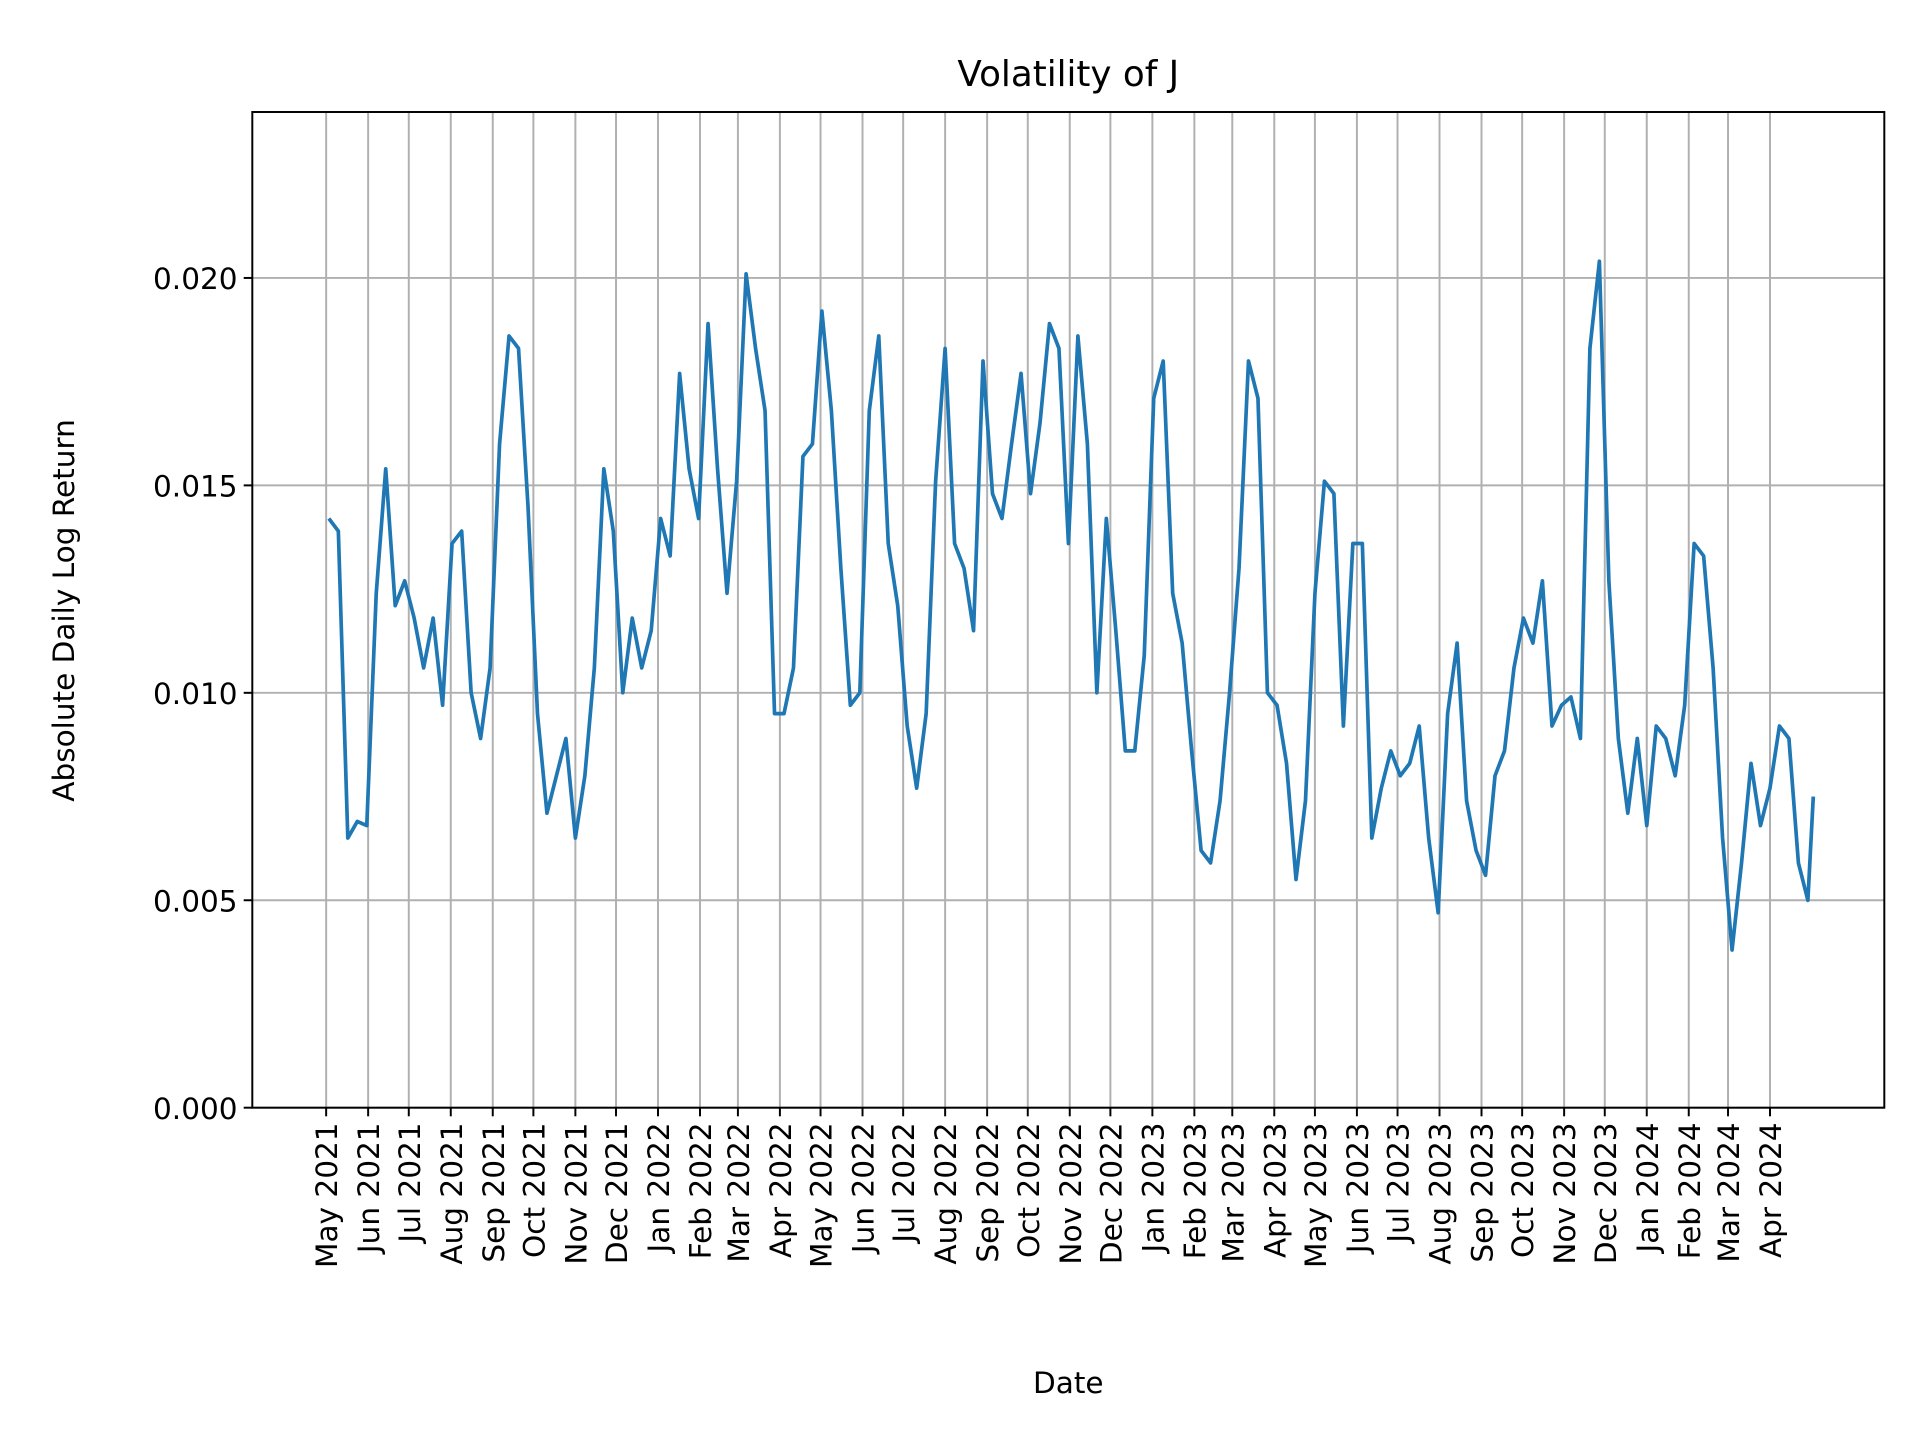 Image resolution: width=1920 pixels, height=1440 pixels. Describe the element at coordinates (1233, 1192) in the screenshot. I see `x-tick-label: Mar 2023` at that location.